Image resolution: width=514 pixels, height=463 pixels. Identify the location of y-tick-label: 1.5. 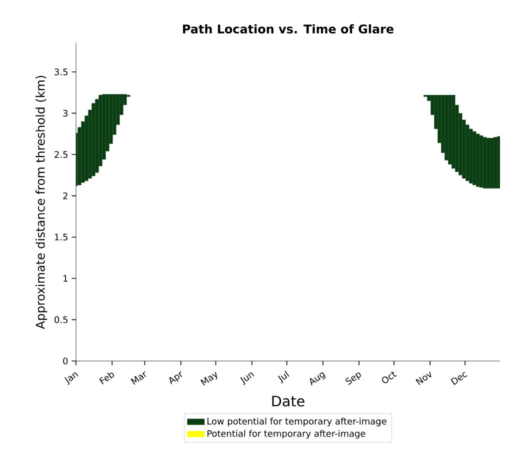
(61, 237).